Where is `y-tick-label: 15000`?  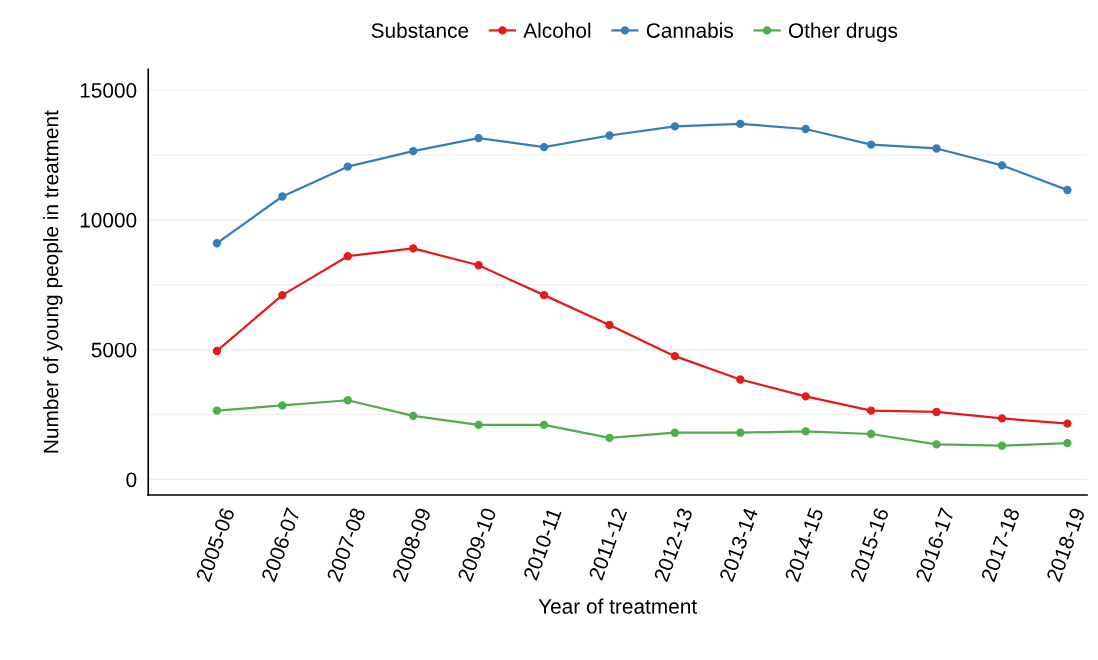 y-tick-label: 15000 is located at coordinates (108, 90).